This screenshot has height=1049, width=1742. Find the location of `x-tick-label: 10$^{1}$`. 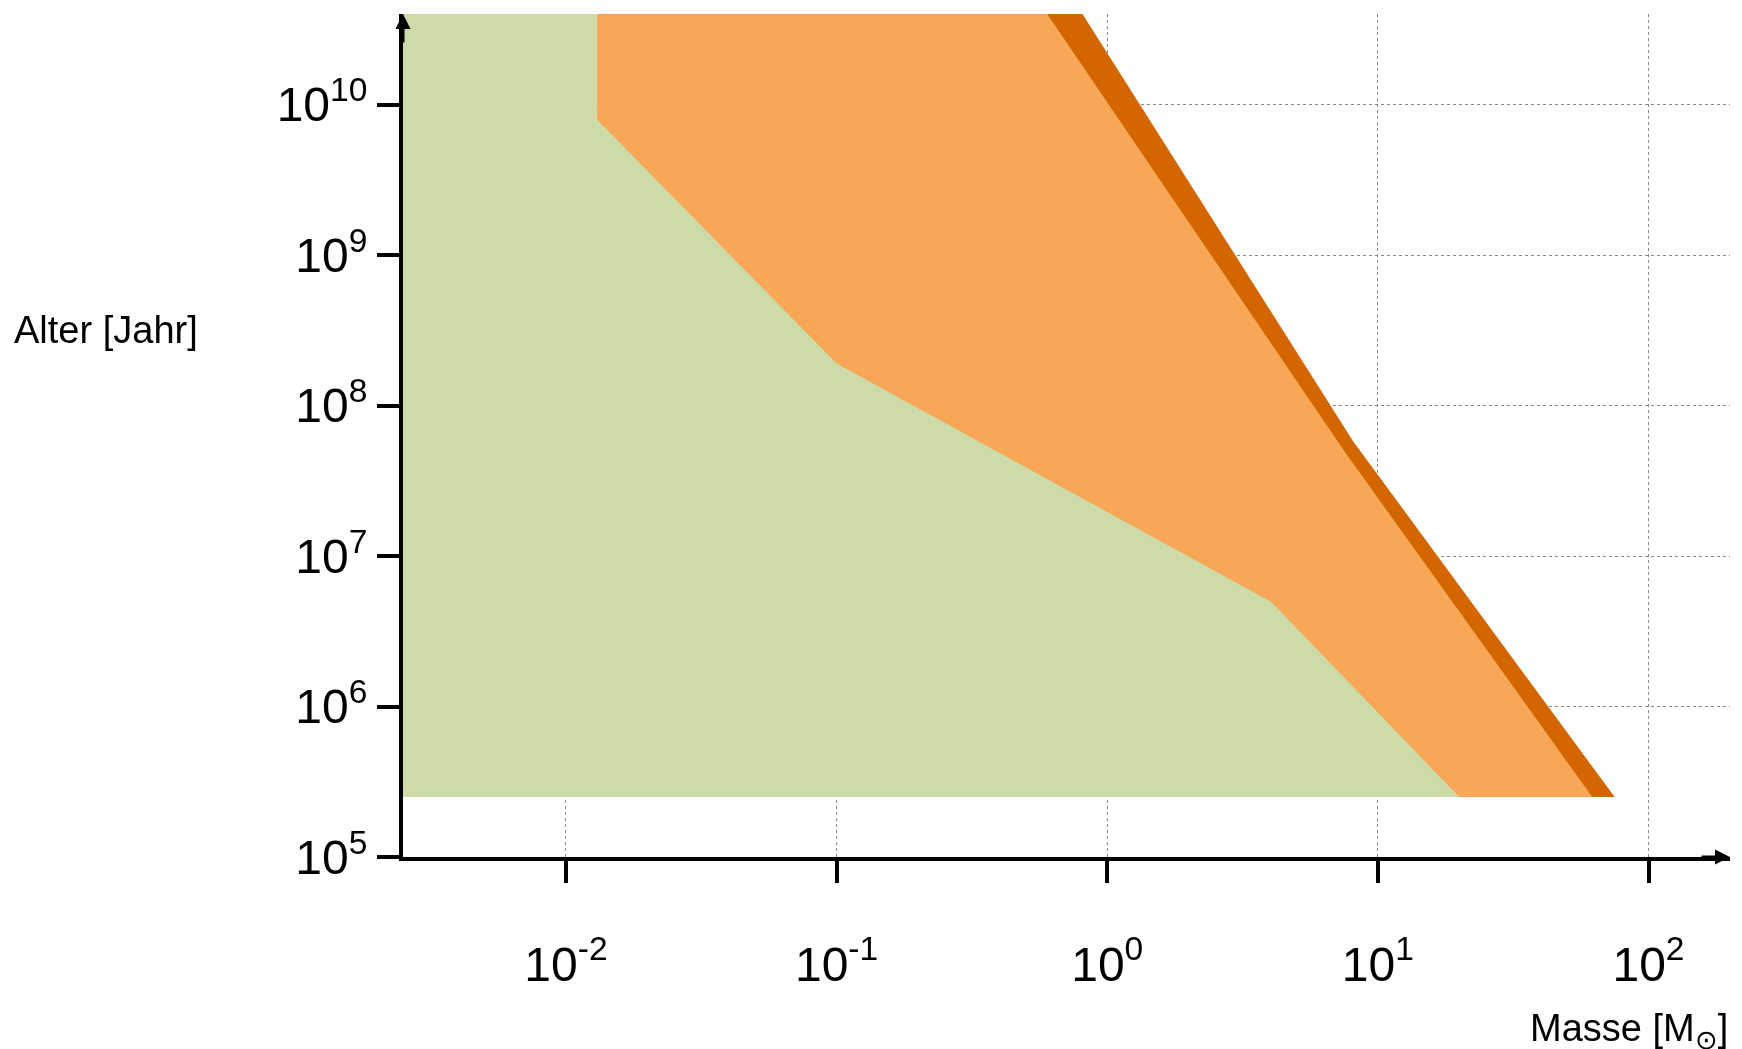

x-tick-label: 10$^{1}$ is located at coordinates (1377, 960).